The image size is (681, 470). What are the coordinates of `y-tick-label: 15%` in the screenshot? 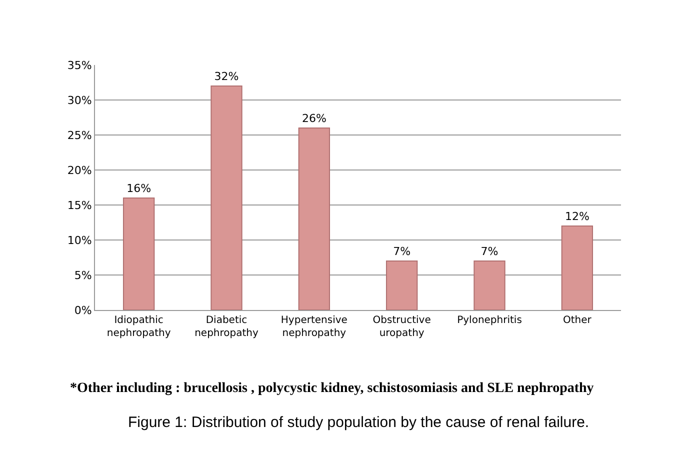 It's located at (79, 205).